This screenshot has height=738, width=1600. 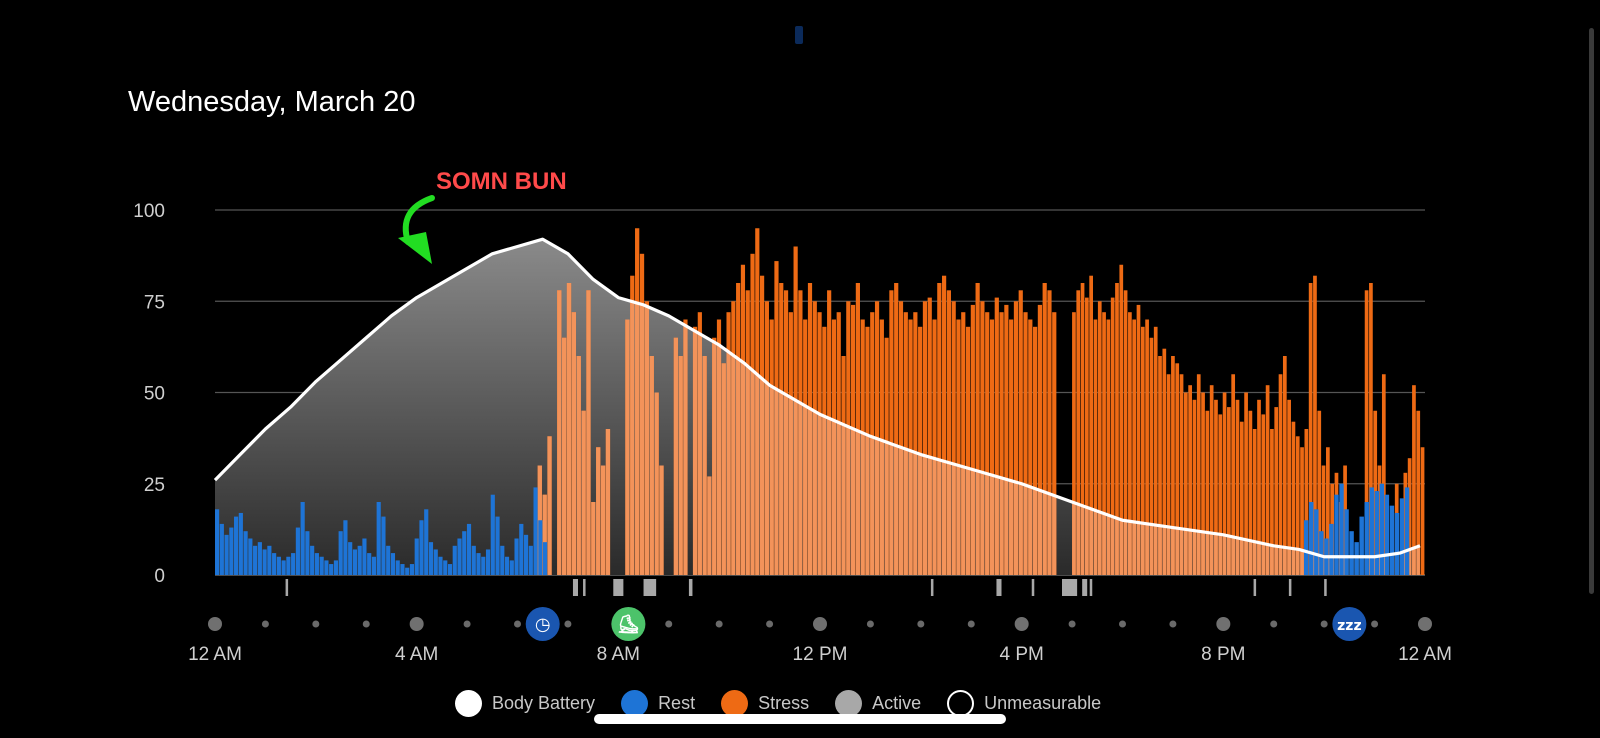 I want to click on clock-icon: ◷, so click(x=542, y=624).